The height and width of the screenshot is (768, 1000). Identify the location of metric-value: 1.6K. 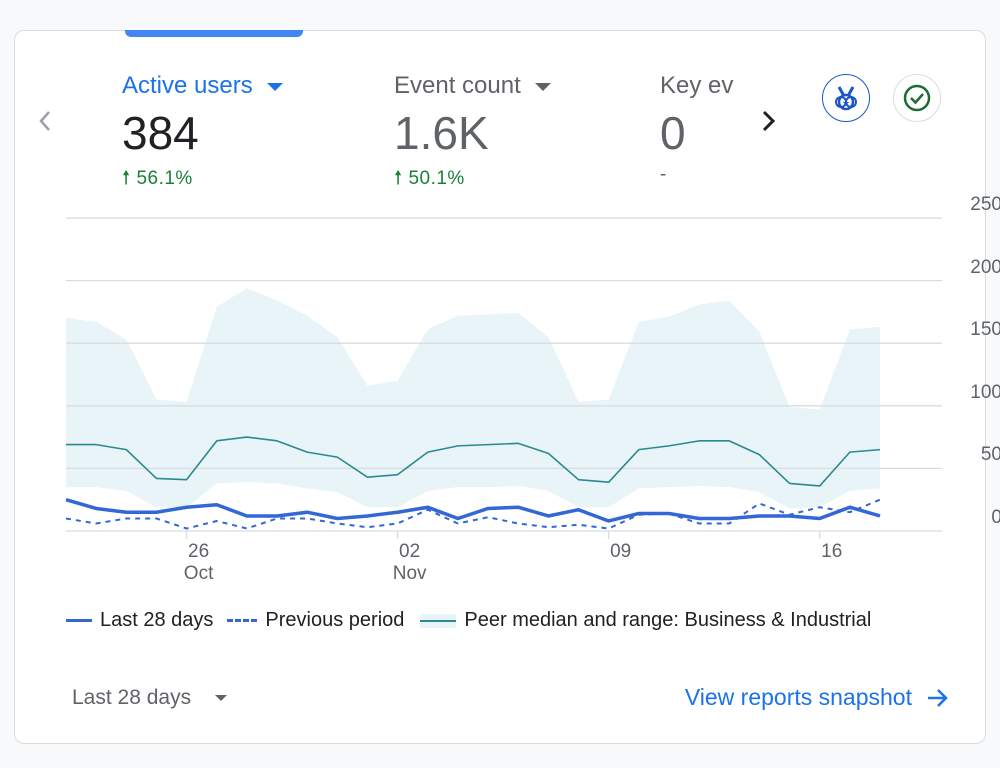
(441, 133).